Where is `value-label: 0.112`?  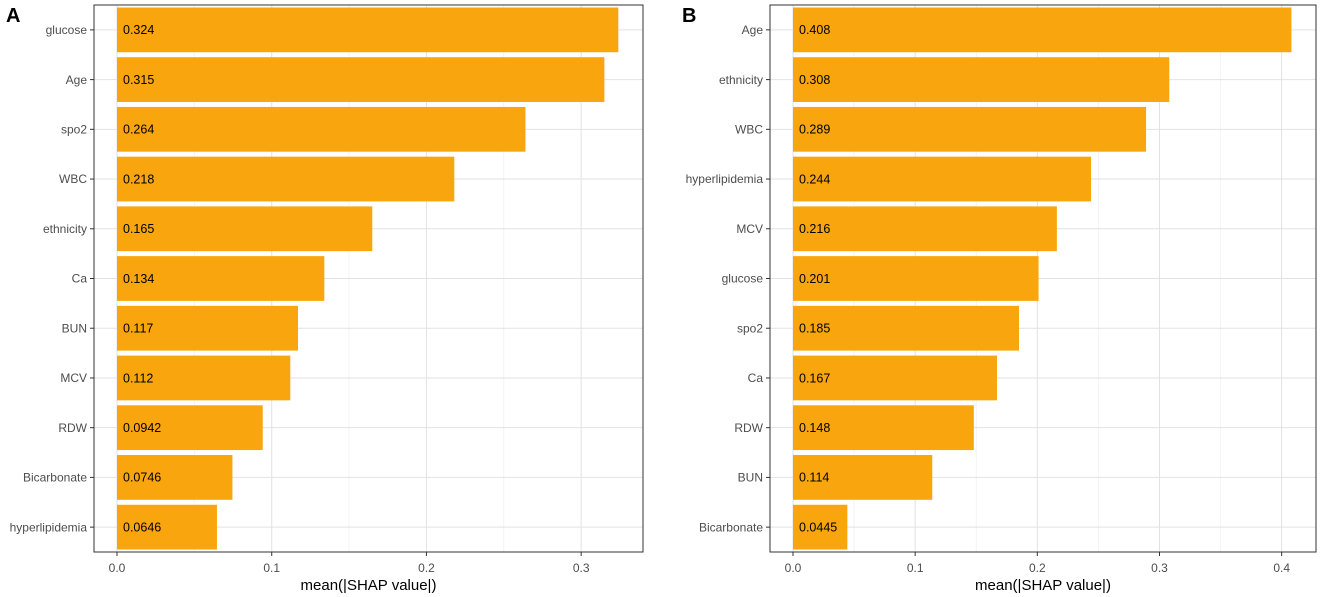 value-label: 0.112 is located at coordinates (138, 378).